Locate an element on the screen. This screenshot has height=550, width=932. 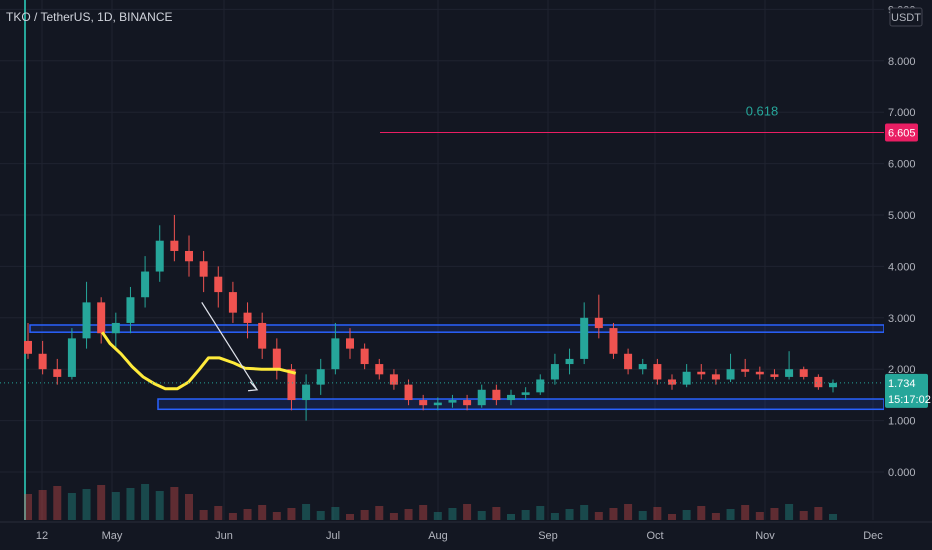
trendline is located at coordinates (230, 347).